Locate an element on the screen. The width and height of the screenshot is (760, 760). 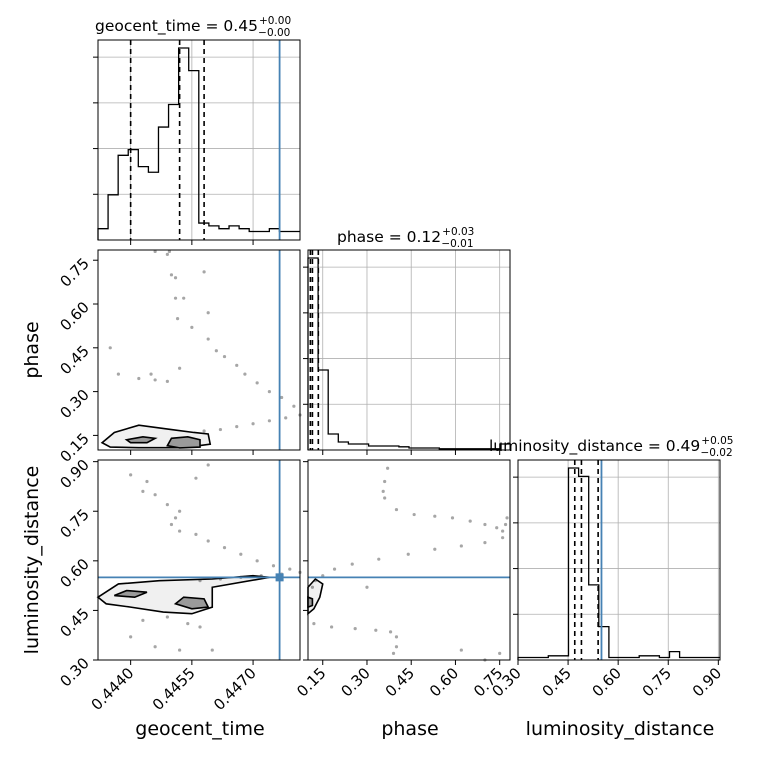
scatter-phase-vs-luminosity-distance-frame is located at coordinates (409, 560).